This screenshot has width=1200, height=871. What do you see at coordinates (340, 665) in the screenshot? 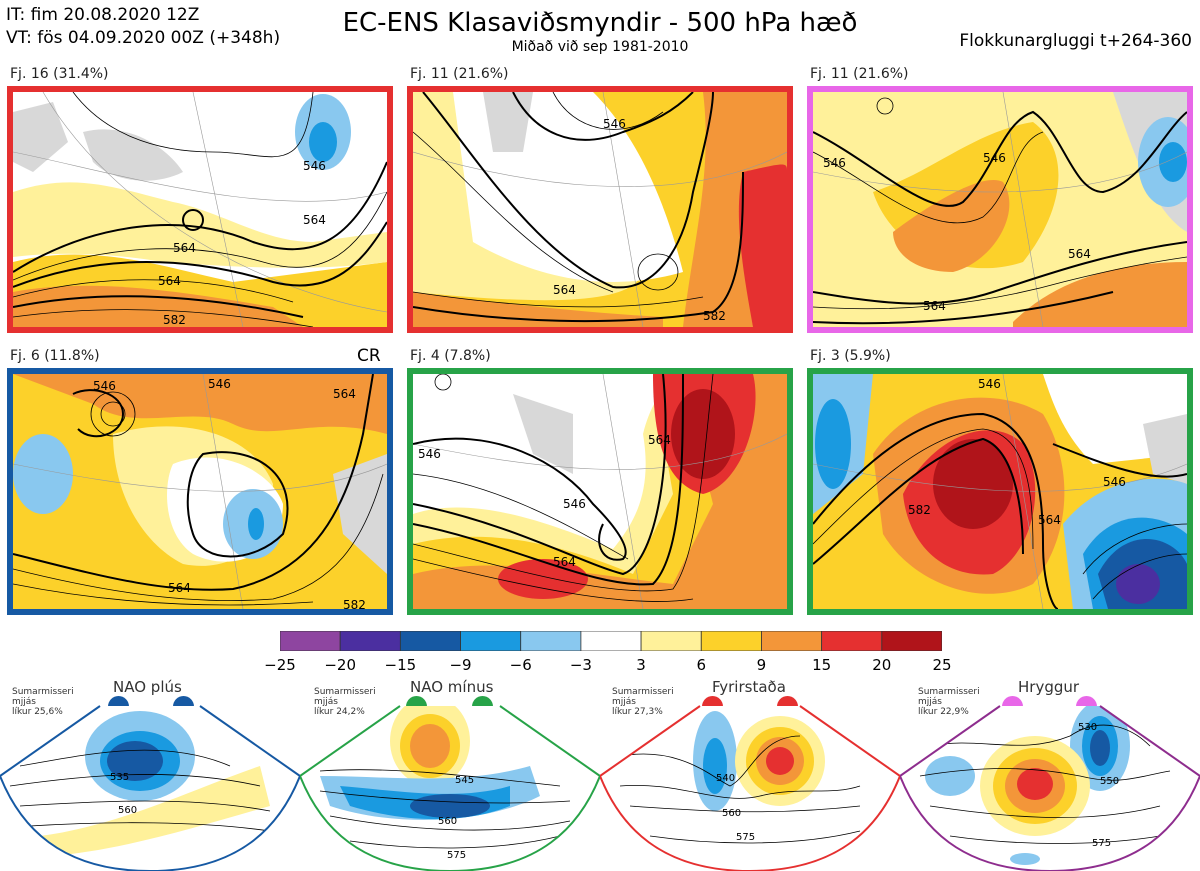
I see `colorbar-tick-label: −20` at bounding box center [340, 665].